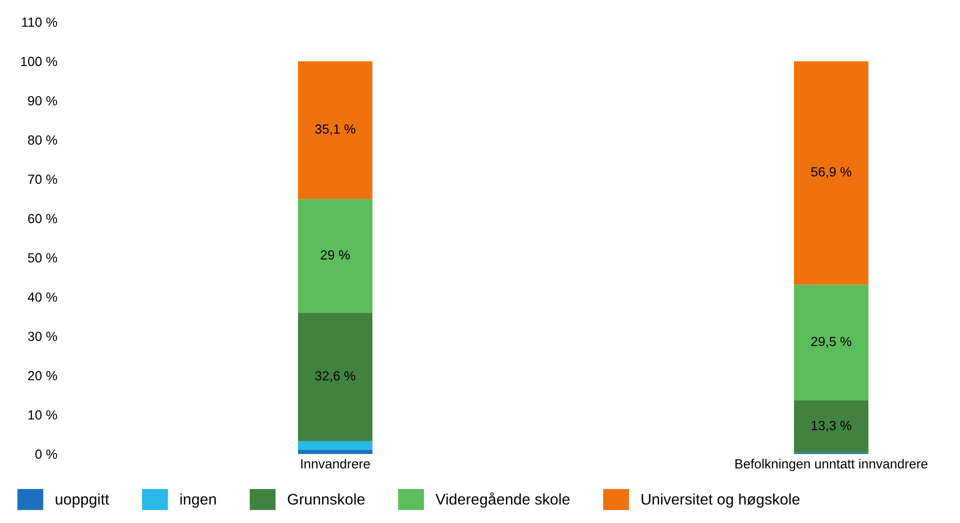 The width and height of the screenshot is (960, 523). I want to click on data-label: 13,3 %, so click(832, 426).